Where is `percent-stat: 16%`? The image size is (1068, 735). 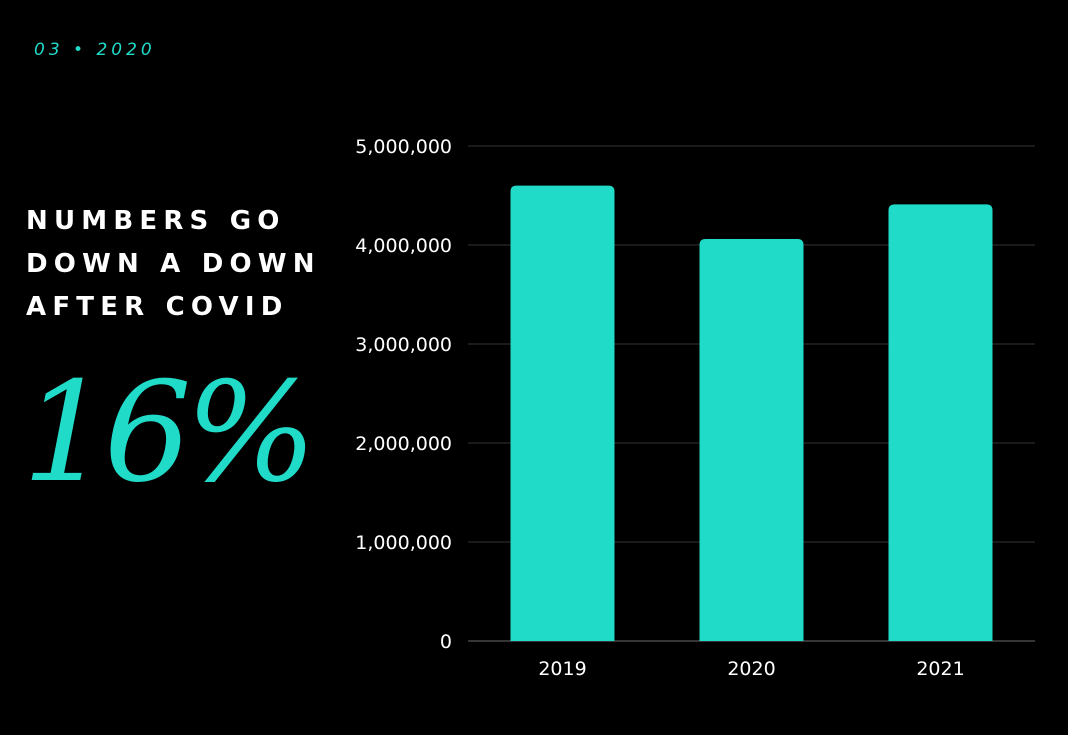 percent-stat: 16% is located at coordinates (169, 432).